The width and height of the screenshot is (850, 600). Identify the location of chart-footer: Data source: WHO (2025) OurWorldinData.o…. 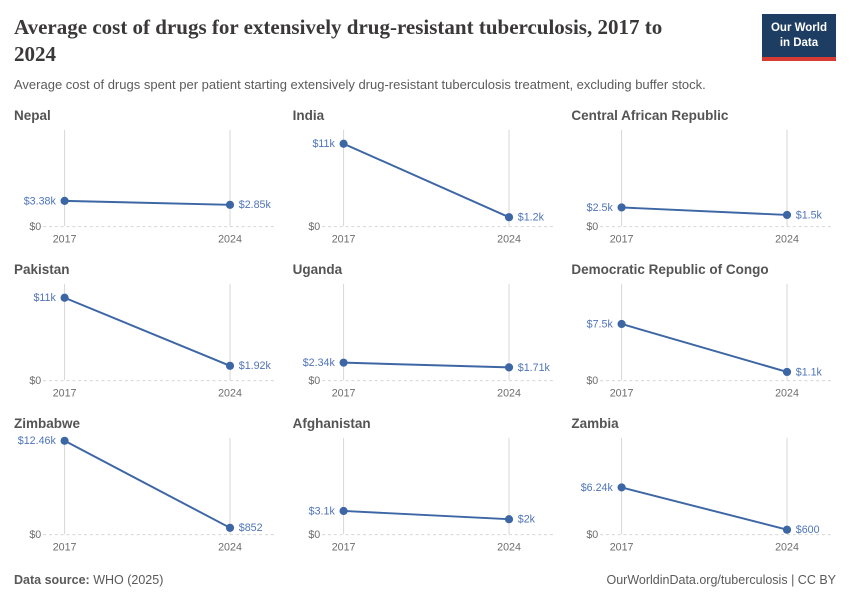
(425, 580).